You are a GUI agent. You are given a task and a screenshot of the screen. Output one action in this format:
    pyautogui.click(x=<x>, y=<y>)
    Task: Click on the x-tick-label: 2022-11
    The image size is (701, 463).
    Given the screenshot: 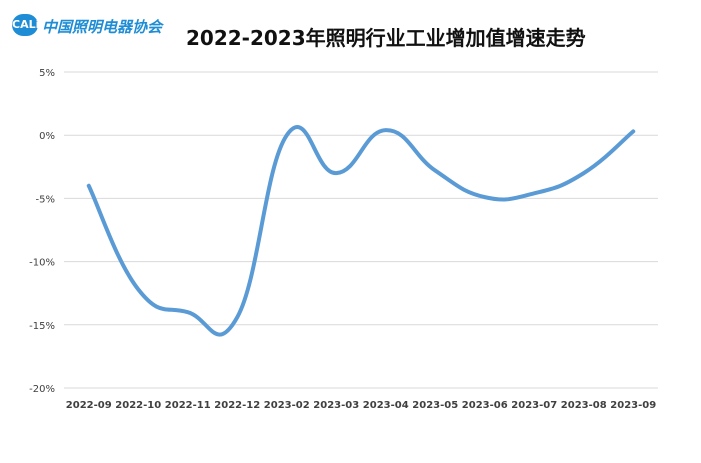 What is the action you would take?
    pyautogui.click(x=188, y=405)
    